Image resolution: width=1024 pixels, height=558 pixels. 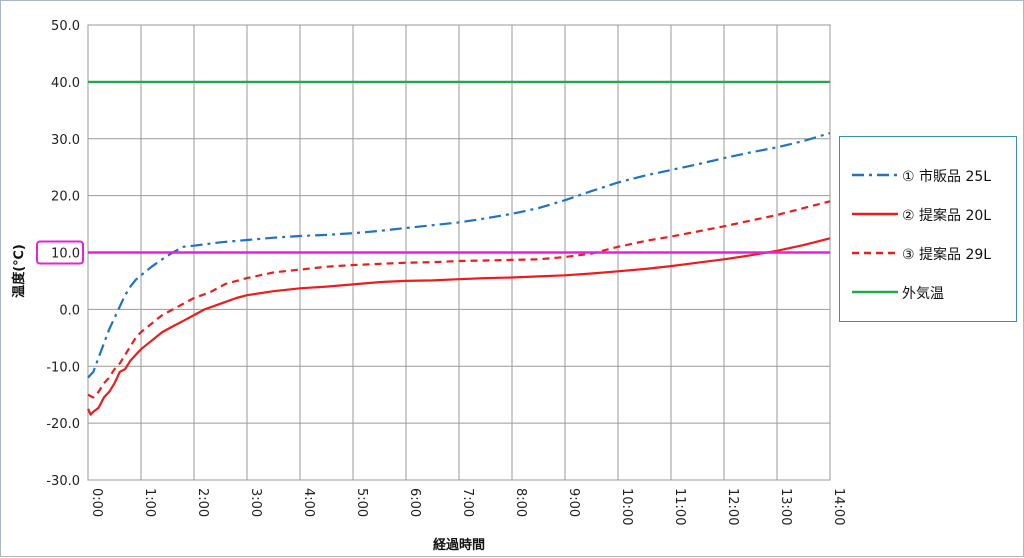 I want to click on y-tick-label: 20.0, so click(x=65, y=197).